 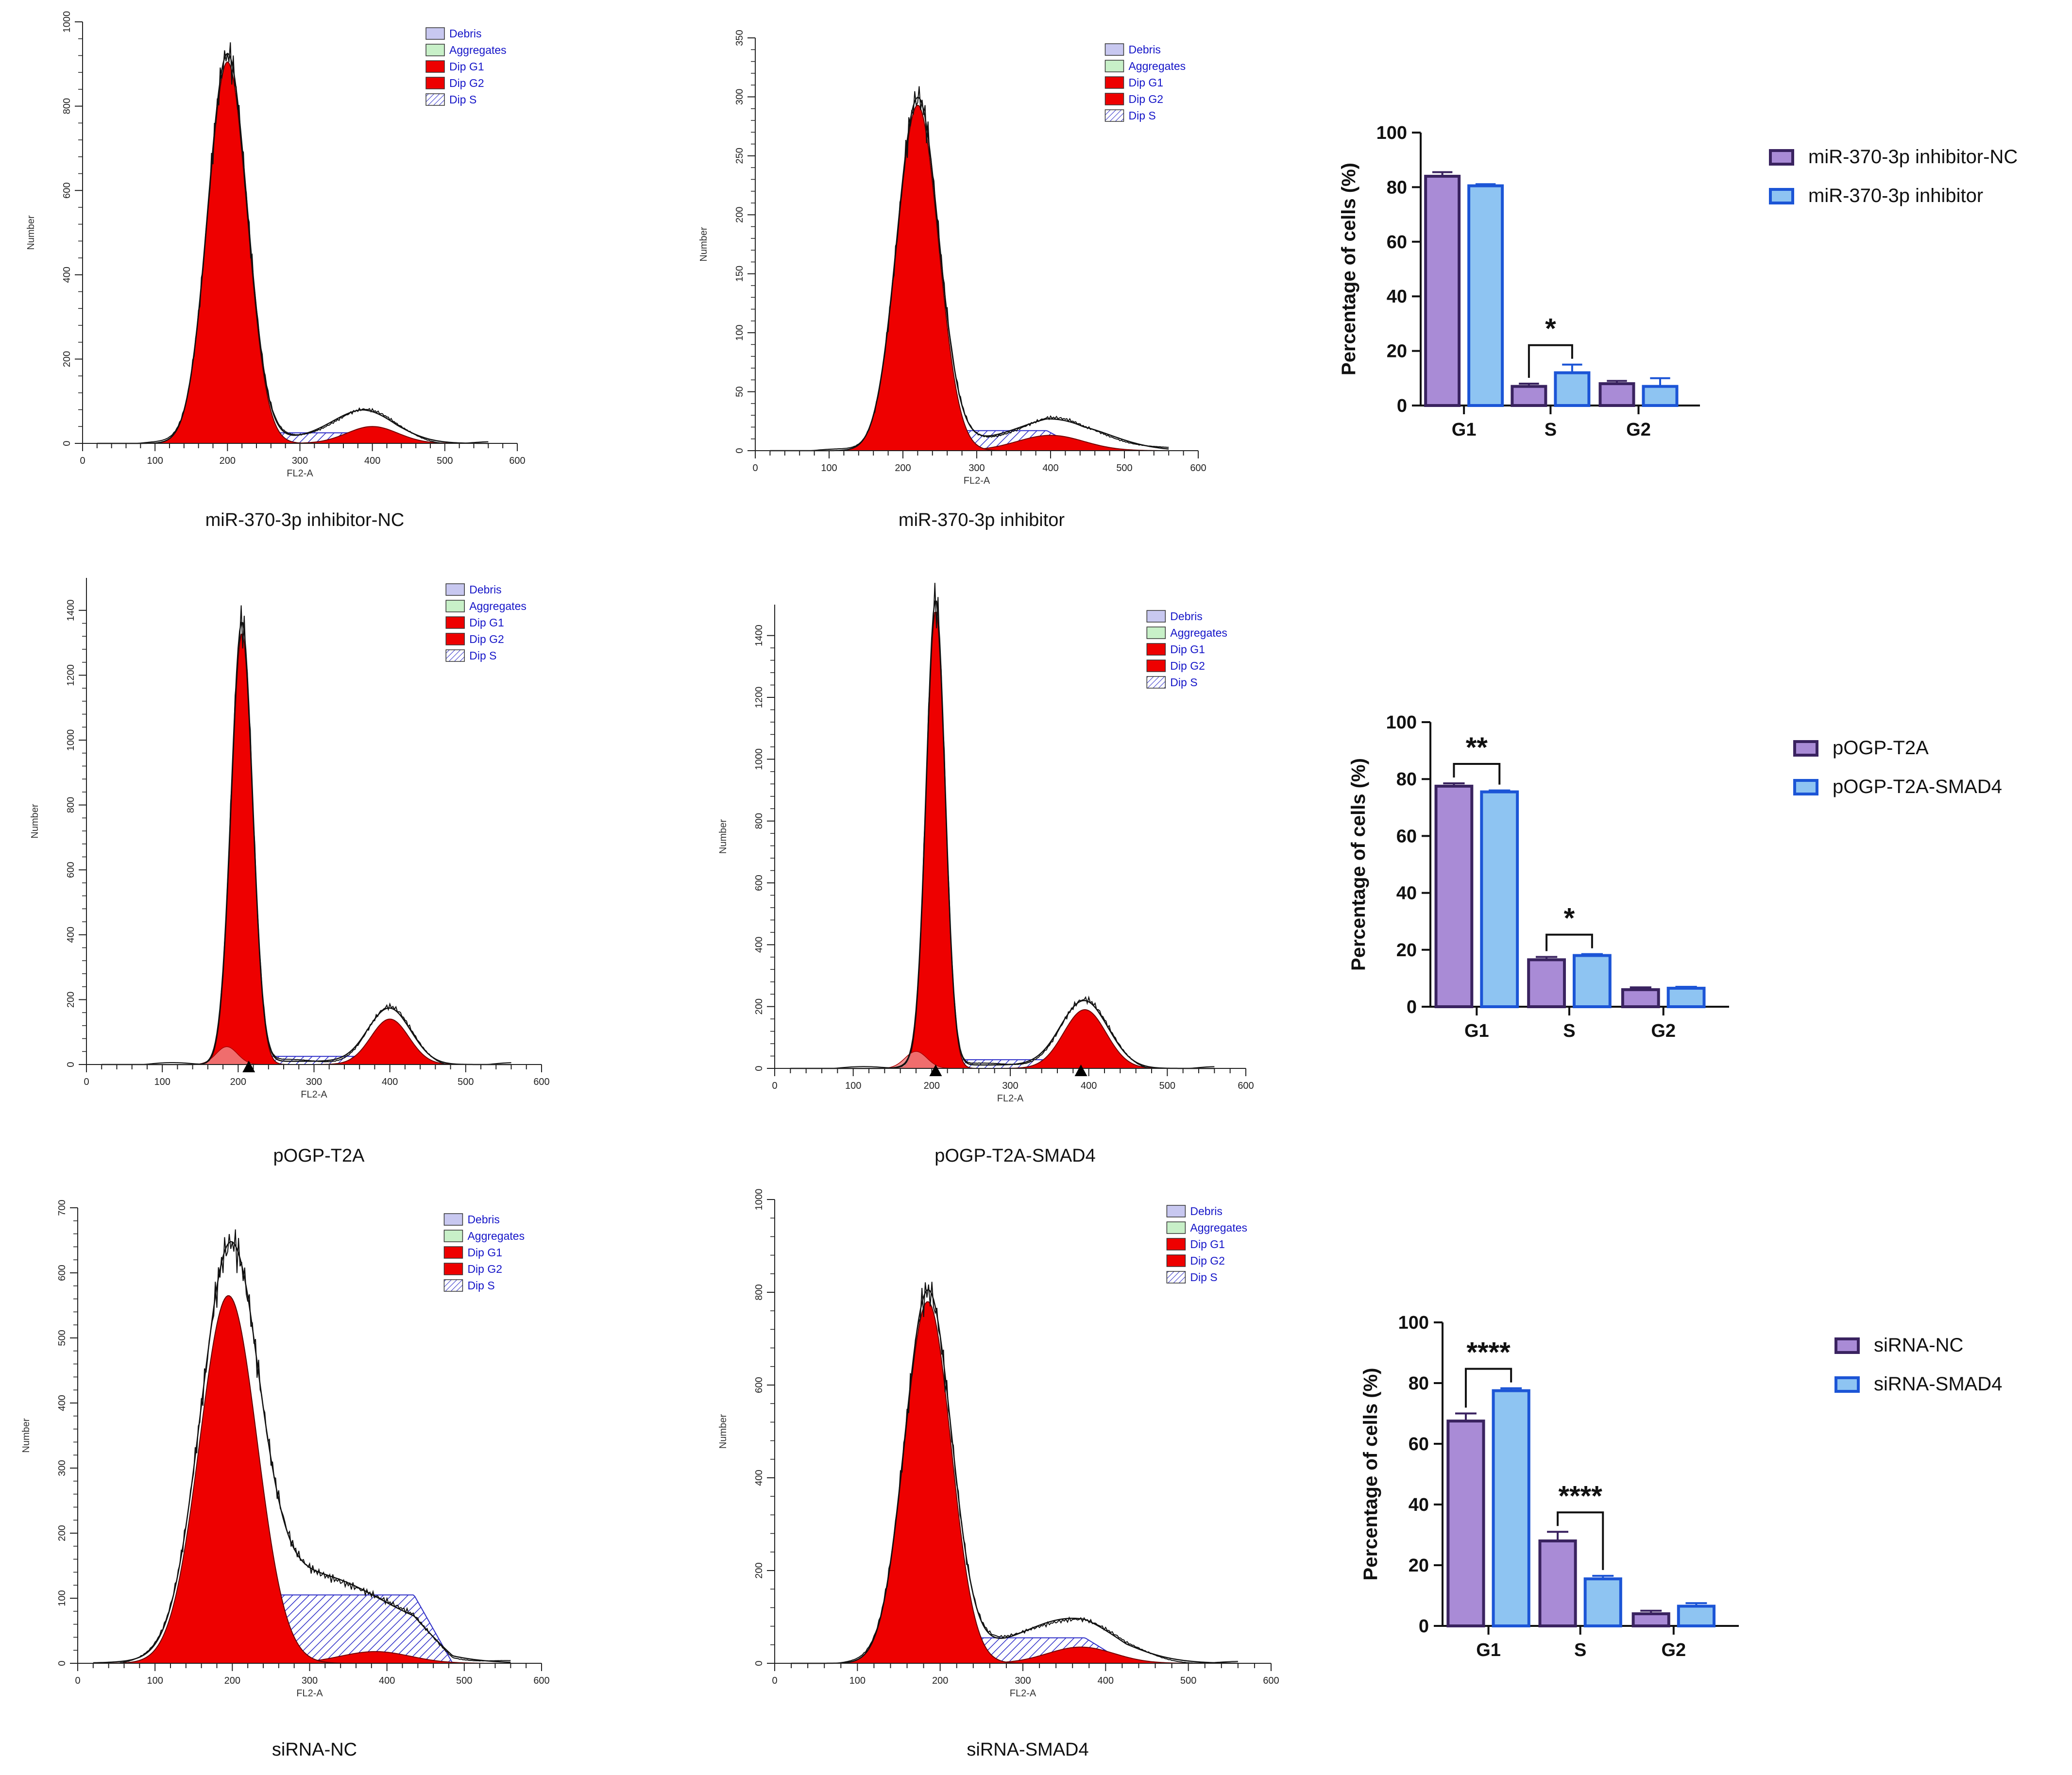 What do you see at coordinates (759, 1385) in the screenshot?
I see `y-tick-label: 600` at bounding box center [759, 1385].